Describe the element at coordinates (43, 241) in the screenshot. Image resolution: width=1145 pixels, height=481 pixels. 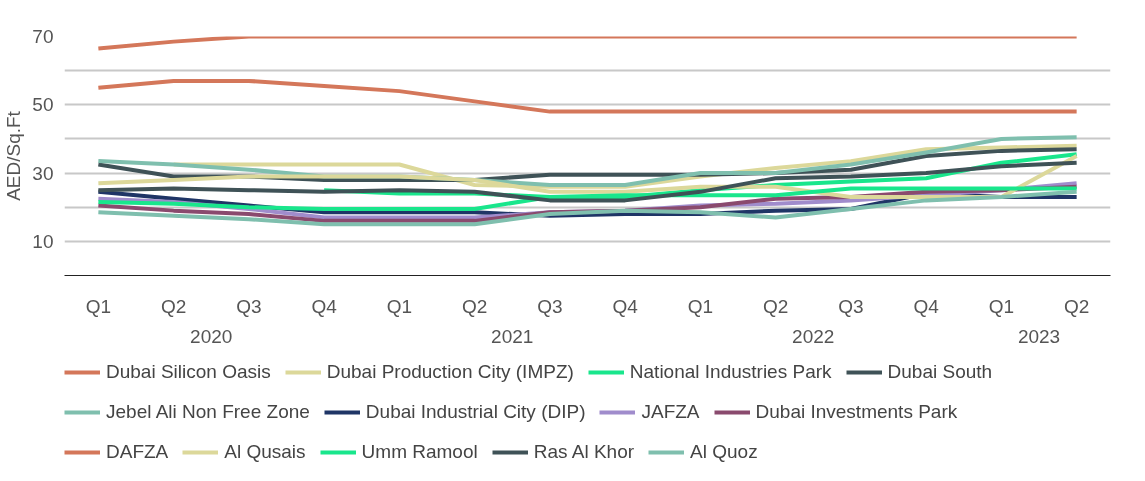
I see `y-tick-label: 10` at that location.